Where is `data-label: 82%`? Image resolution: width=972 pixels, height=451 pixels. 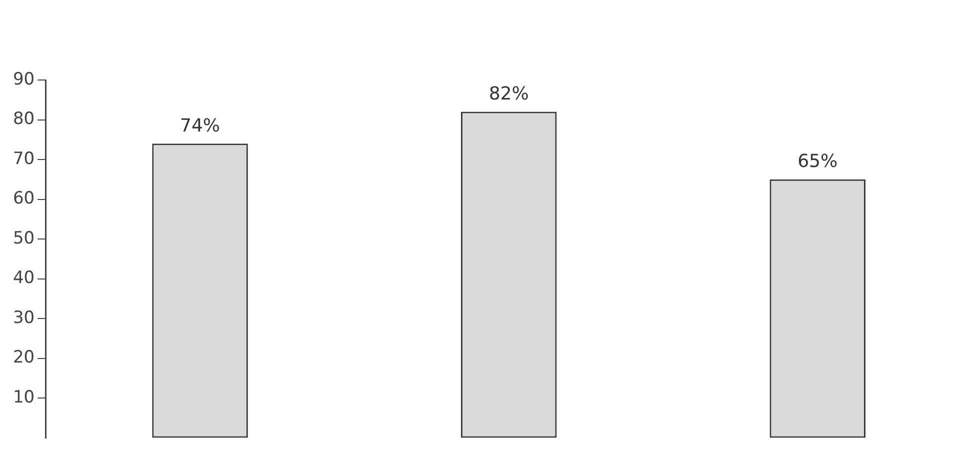
data-label: 82% is located at coordinates (508, 93).